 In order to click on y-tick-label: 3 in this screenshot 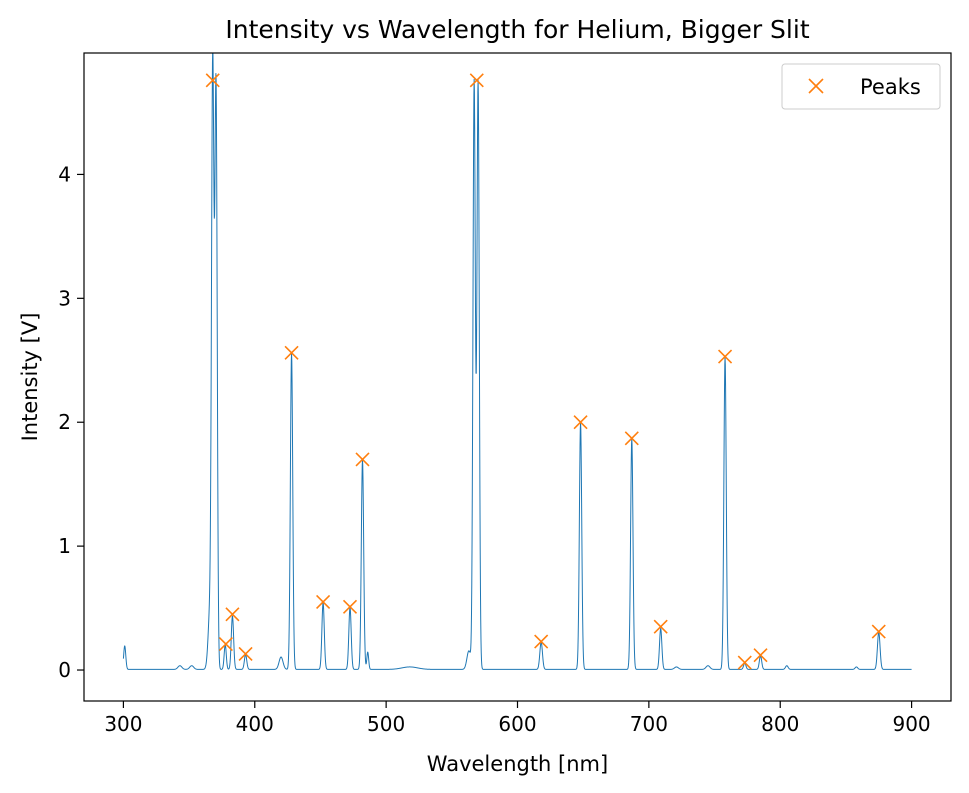, I will do `click(64, 298)`.